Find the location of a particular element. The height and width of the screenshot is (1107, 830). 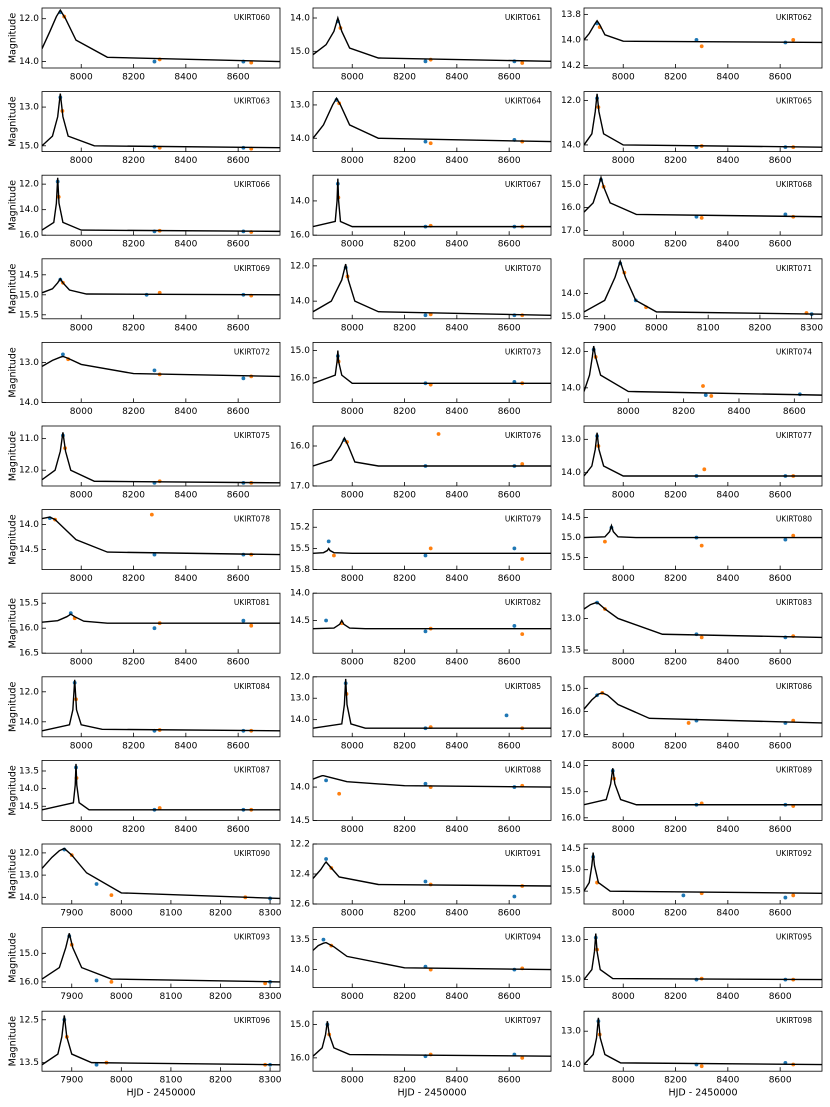

panel: 8000 8200 8400 8600 13.0 15.0 UKIRT095 is located at coordinates (692, 964).